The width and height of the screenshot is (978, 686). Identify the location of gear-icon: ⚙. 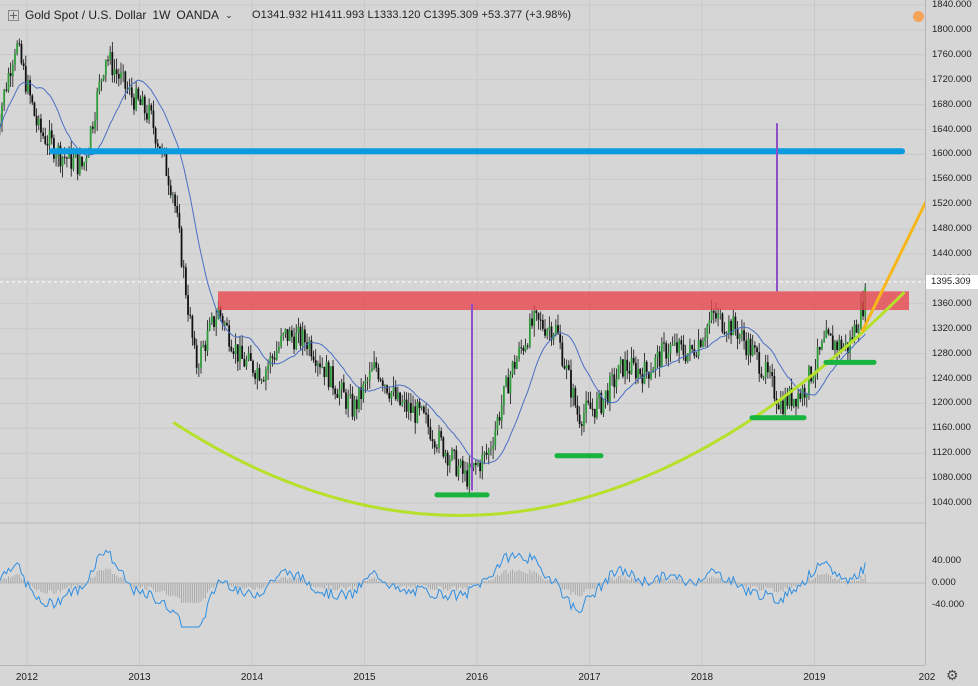
(952, 675).